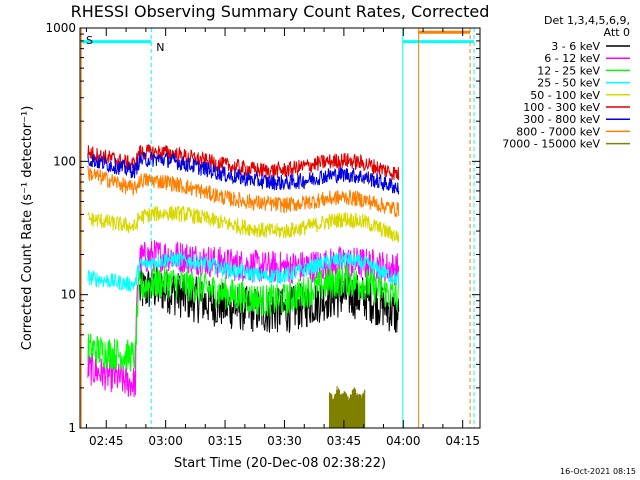  Describe the element at coordinates (60, 28) in the screenshot. I see `y-tick-label: 1000` at that location.